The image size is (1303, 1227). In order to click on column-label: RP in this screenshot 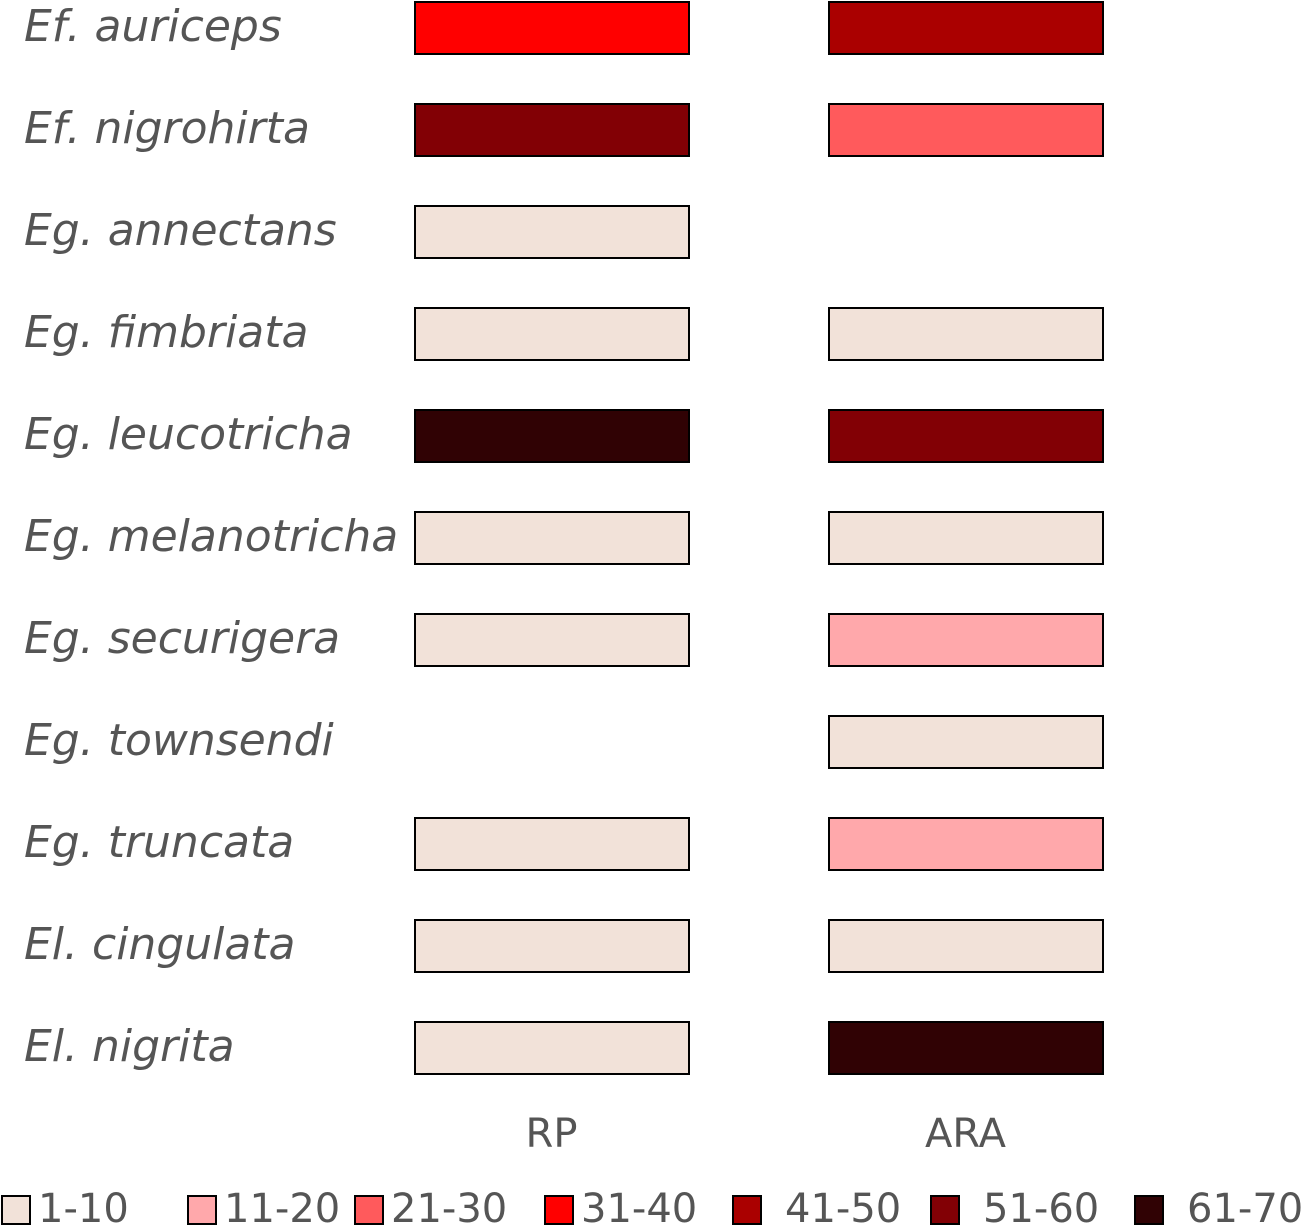, I will do `click(552, 1134)`.